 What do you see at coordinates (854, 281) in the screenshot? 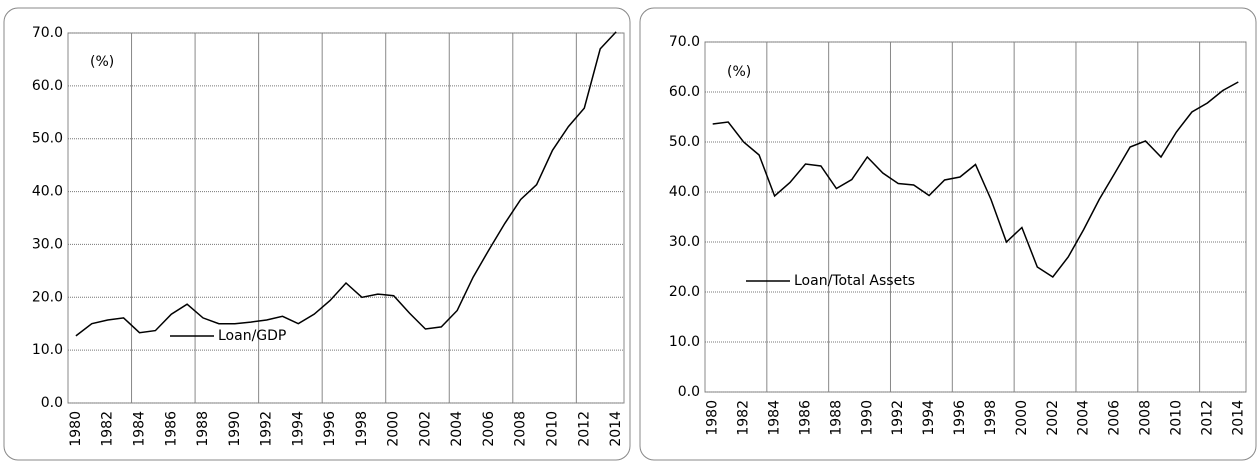
I see `legend-label: Loan/Total Assets` at bounding box center [854, 281].